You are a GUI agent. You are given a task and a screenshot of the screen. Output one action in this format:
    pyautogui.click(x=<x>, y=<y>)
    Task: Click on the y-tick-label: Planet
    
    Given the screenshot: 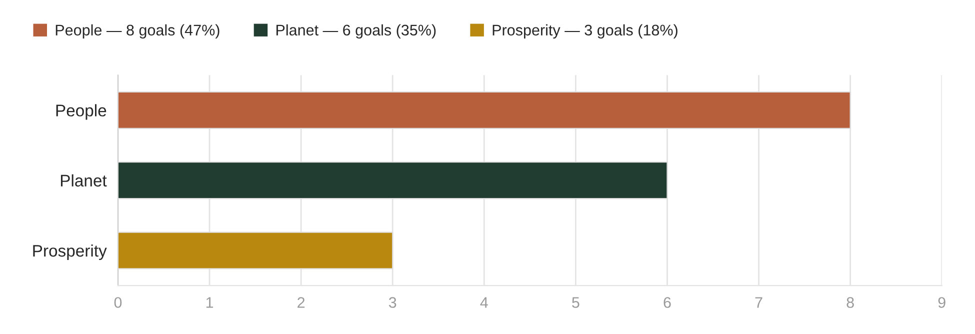 What is the action you would take?
    pyautogui.click(x=83, y=180)
    